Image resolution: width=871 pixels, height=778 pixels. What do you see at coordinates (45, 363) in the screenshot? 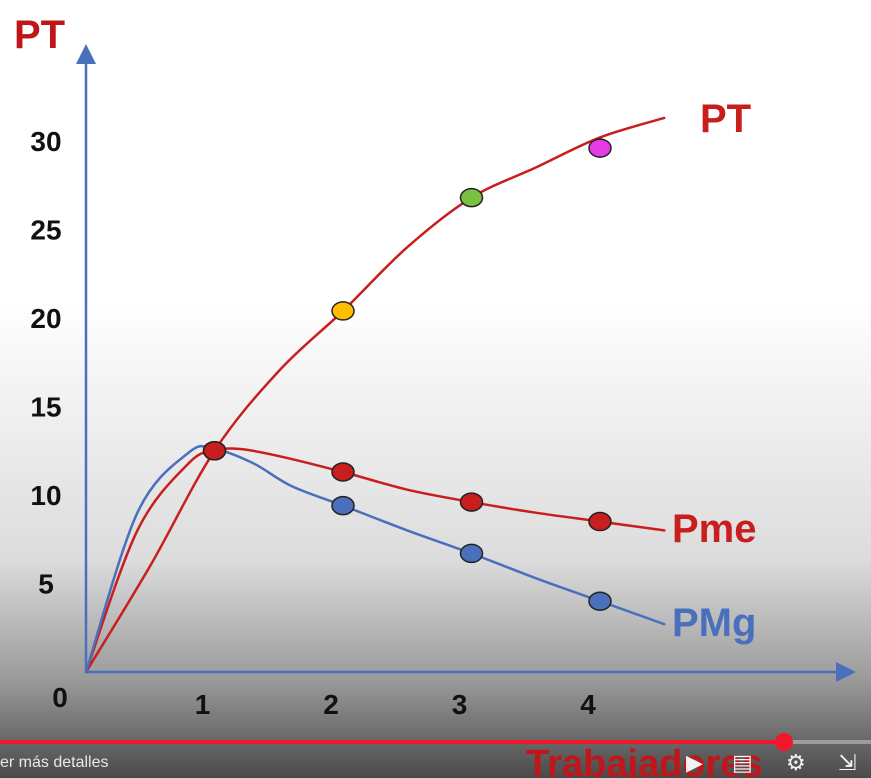
I see `y-tick-labels: 5 10 15 20 25 30` at bounding box center [45, 363].